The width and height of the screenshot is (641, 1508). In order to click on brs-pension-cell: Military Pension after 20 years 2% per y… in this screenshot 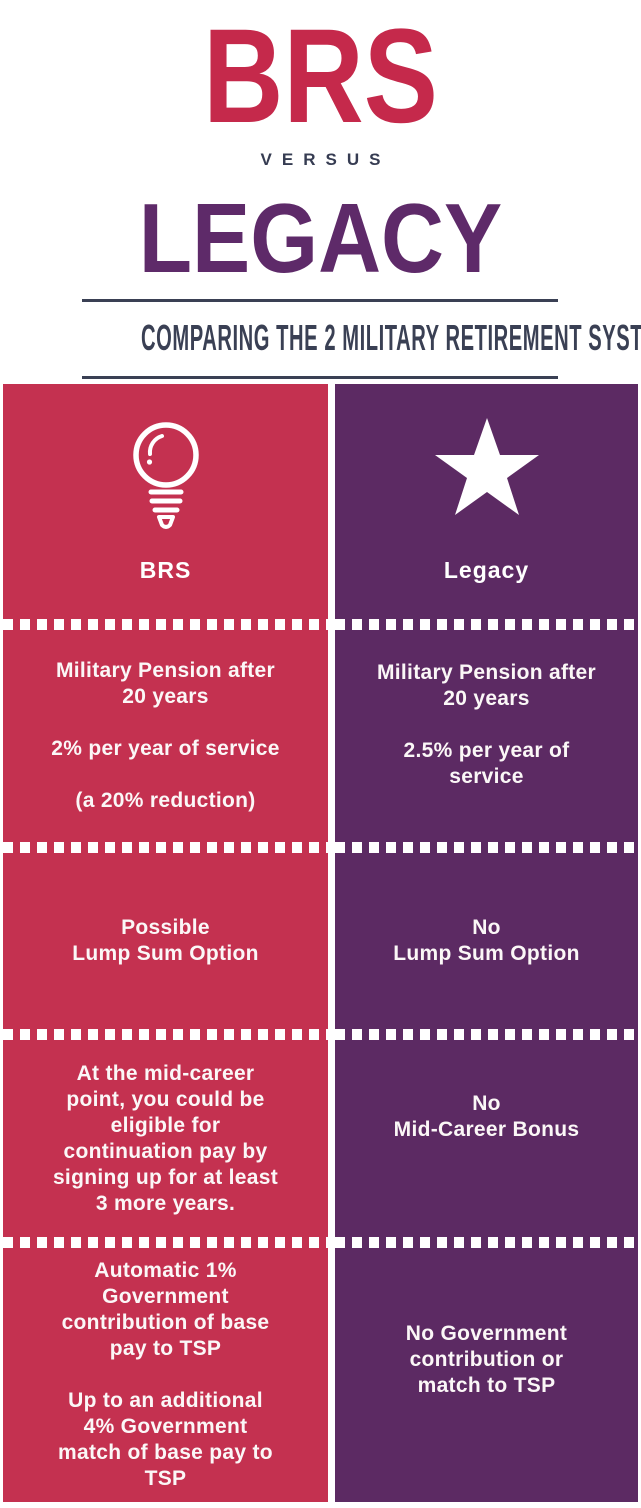, I will do `click(165, 736)`.